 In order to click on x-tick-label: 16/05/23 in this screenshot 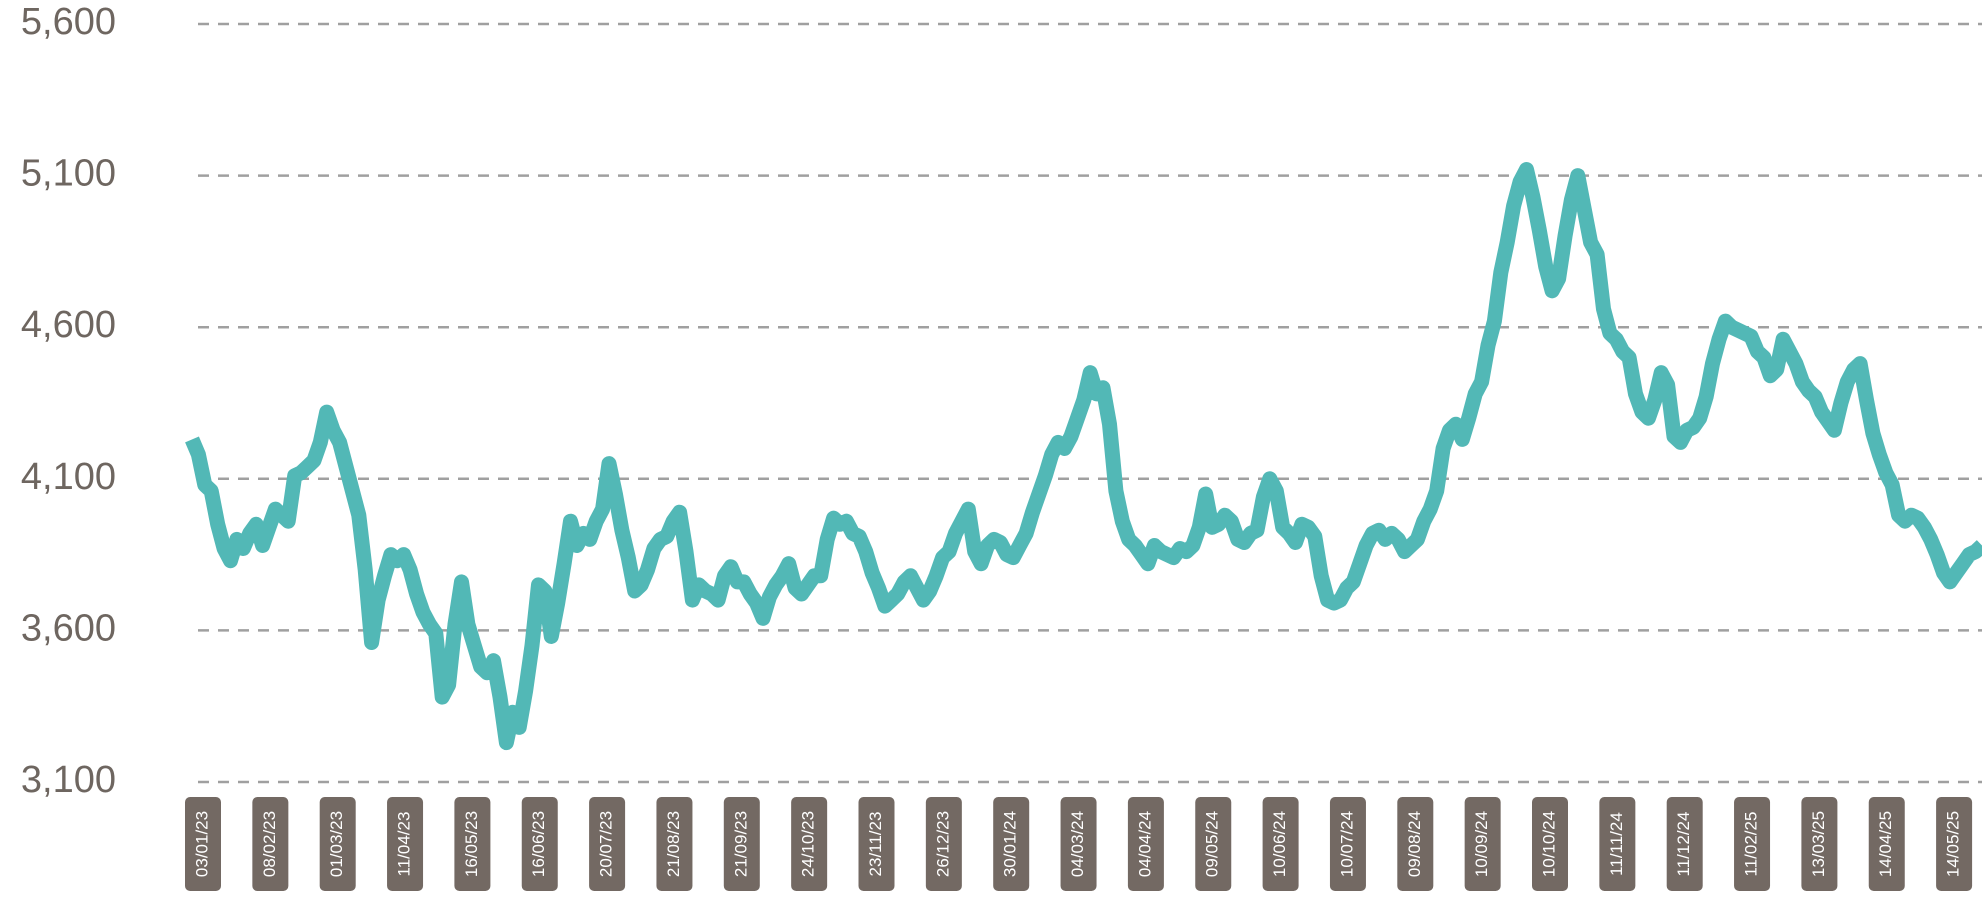, I will do `click(471, 844)`.